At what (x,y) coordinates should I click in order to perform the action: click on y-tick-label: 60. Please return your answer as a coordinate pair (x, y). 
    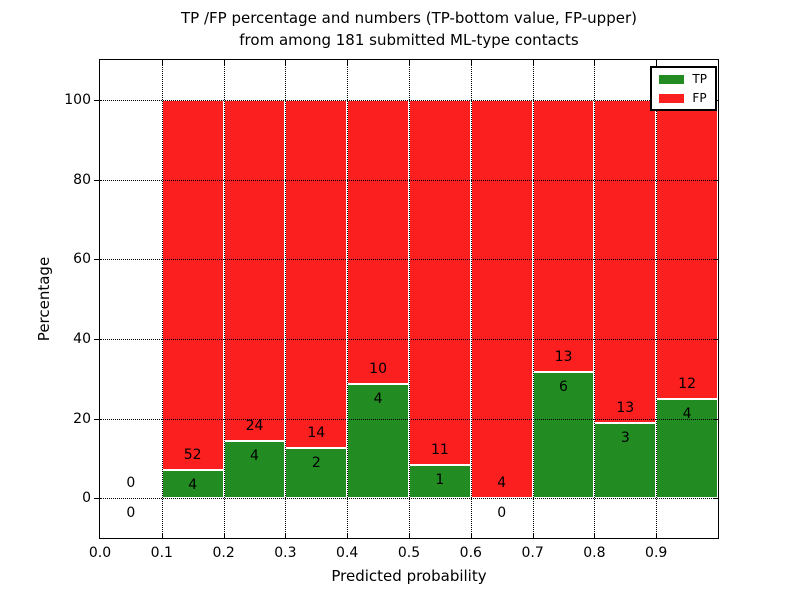
    Looking at the image, I should click on (82, 259).